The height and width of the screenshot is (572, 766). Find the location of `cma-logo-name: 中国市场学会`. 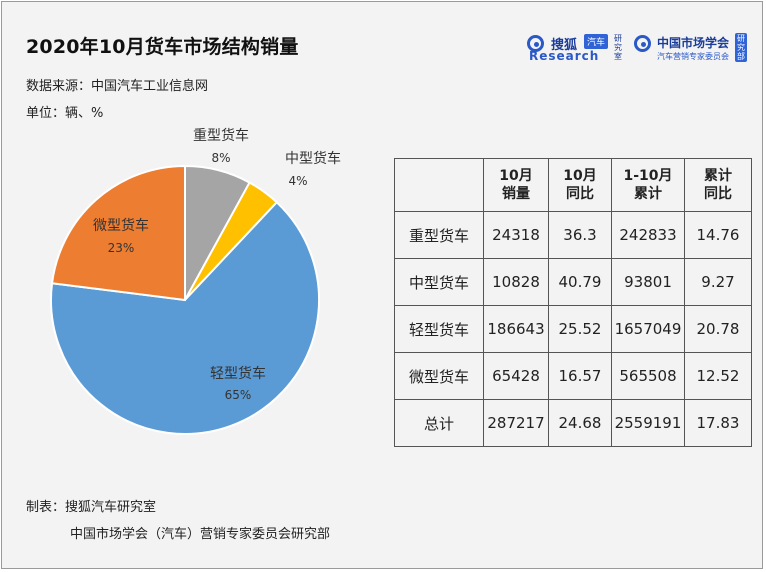

cma-logo-name: 中国市场学会 is located at coordinates (693, 43).